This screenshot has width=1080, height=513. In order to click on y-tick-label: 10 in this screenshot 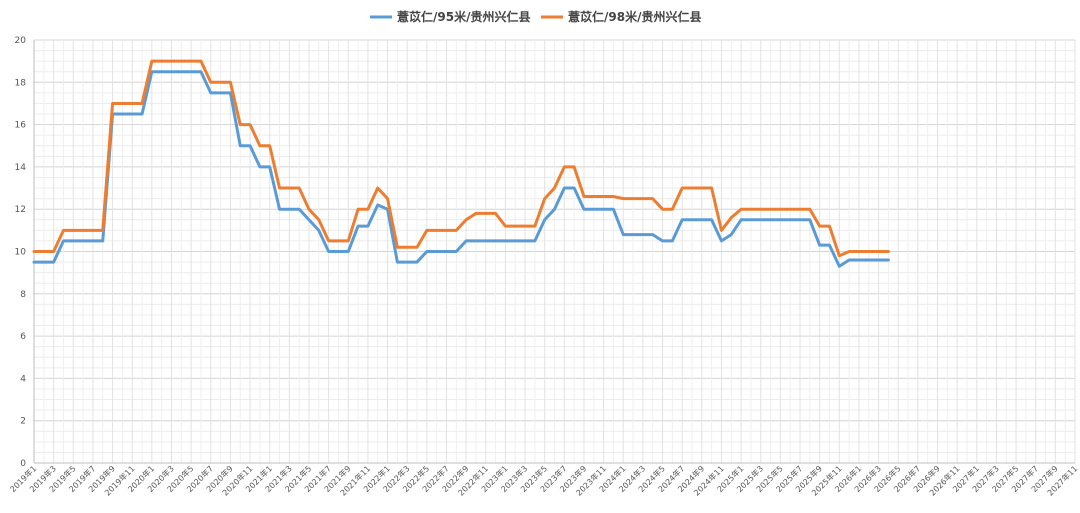, I will do `click(21, 253)`.